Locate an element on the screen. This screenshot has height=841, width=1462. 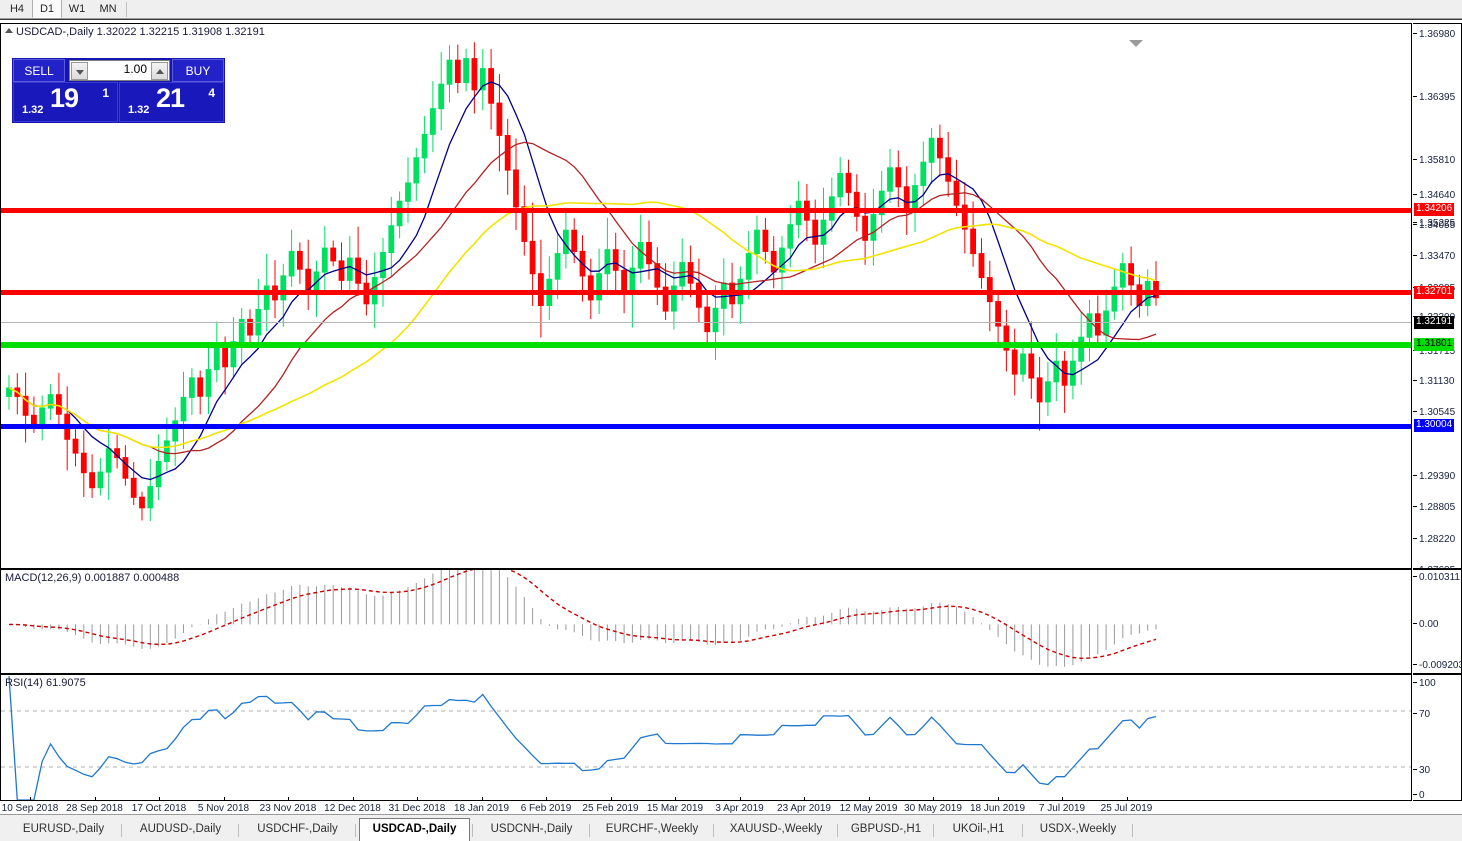
chevron-down-icon is located at coordinates (80, 72).